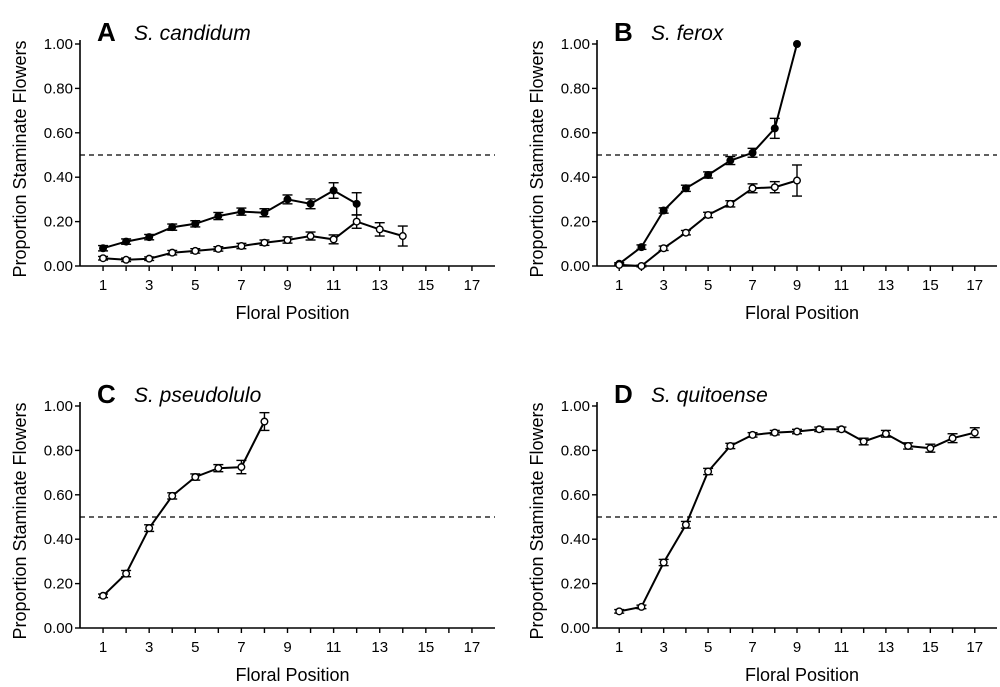  I want to click on y-tick-label: 0.20, so click(58, 222).